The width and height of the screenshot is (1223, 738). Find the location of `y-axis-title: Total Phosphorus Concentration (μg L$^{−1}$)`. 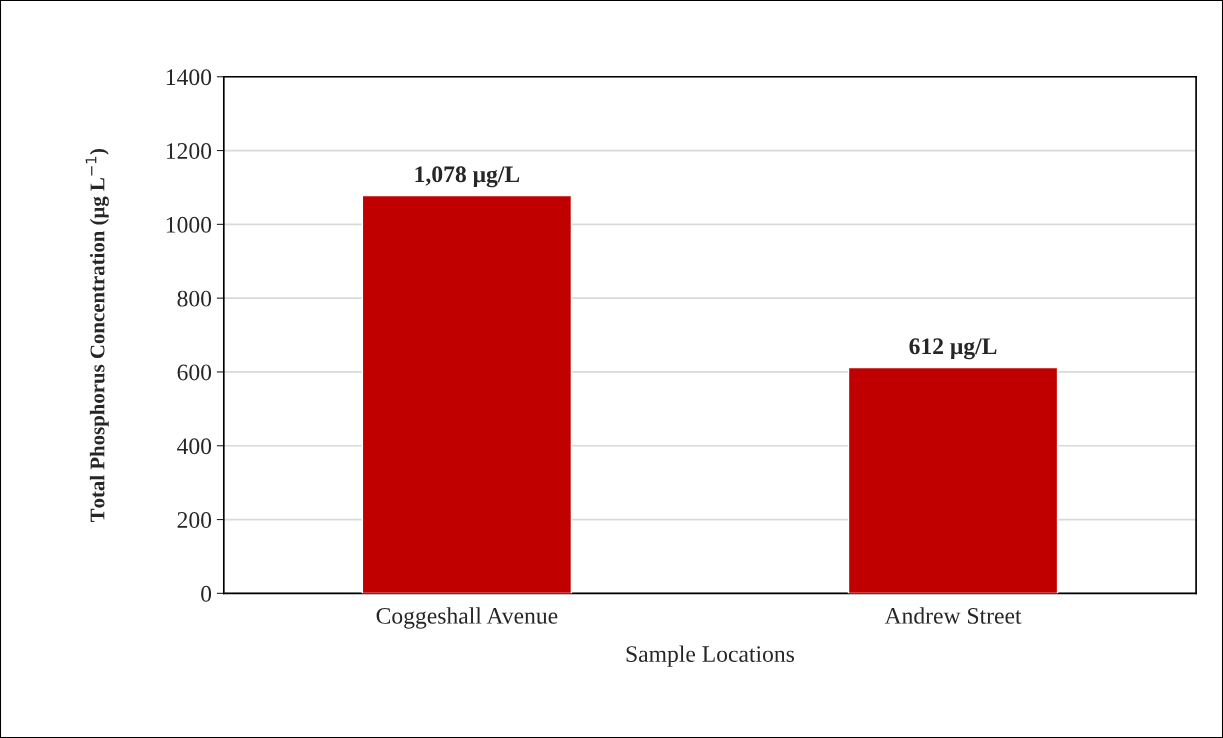

y-axis-title: Total Phosphorus Concentration (μg L$^{−1}$) is located at coordinates (97, 335).